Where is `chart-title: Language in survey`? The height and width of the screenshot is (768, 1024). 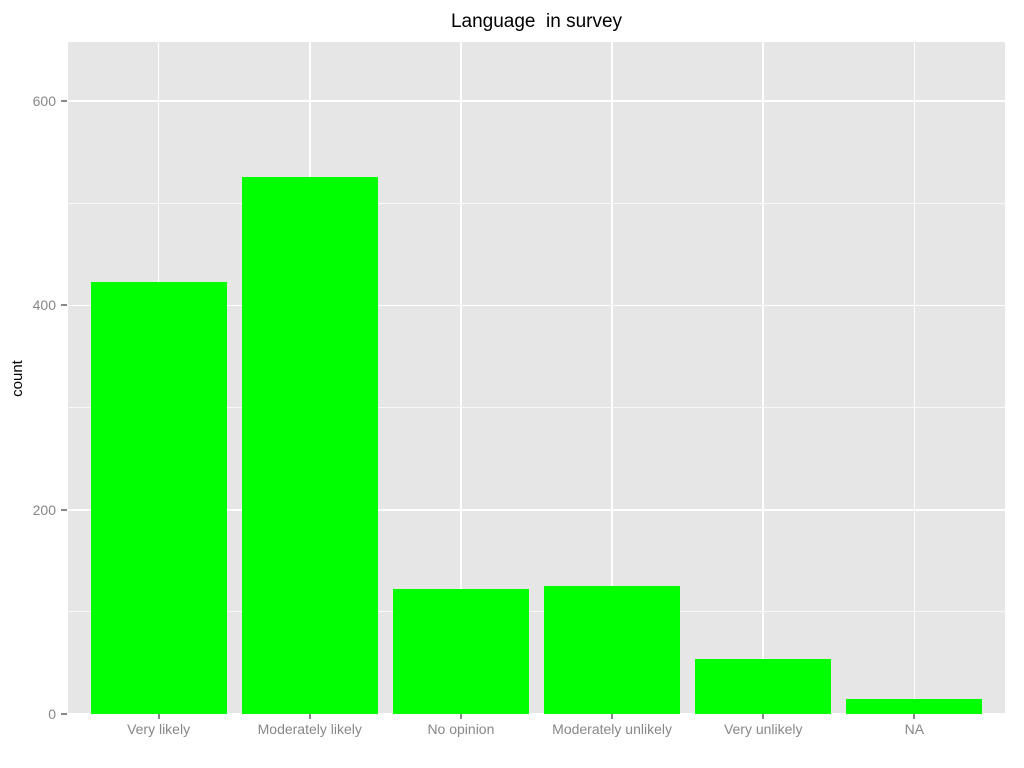 chart-title: Language in survey is located at coordinates (536, 21).